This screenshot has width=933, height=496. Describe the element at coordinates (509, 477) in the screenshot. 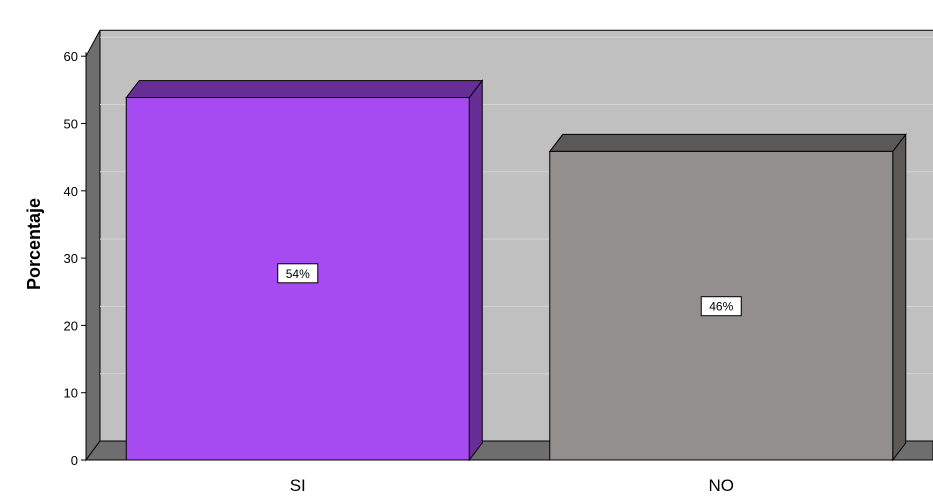

I see `x-axis: SI NO` at that location.